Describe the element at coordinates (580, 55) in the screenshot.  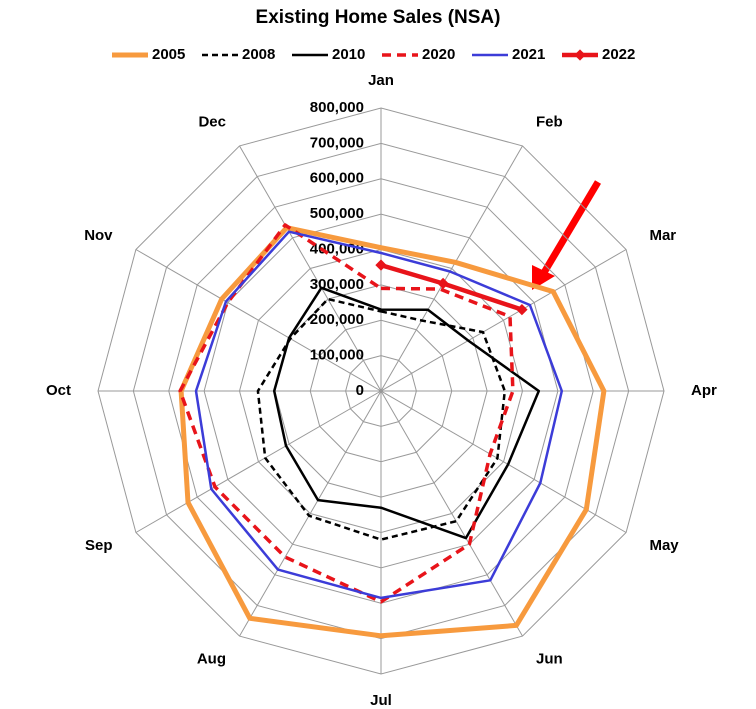
I see `legend-marker` at that location.